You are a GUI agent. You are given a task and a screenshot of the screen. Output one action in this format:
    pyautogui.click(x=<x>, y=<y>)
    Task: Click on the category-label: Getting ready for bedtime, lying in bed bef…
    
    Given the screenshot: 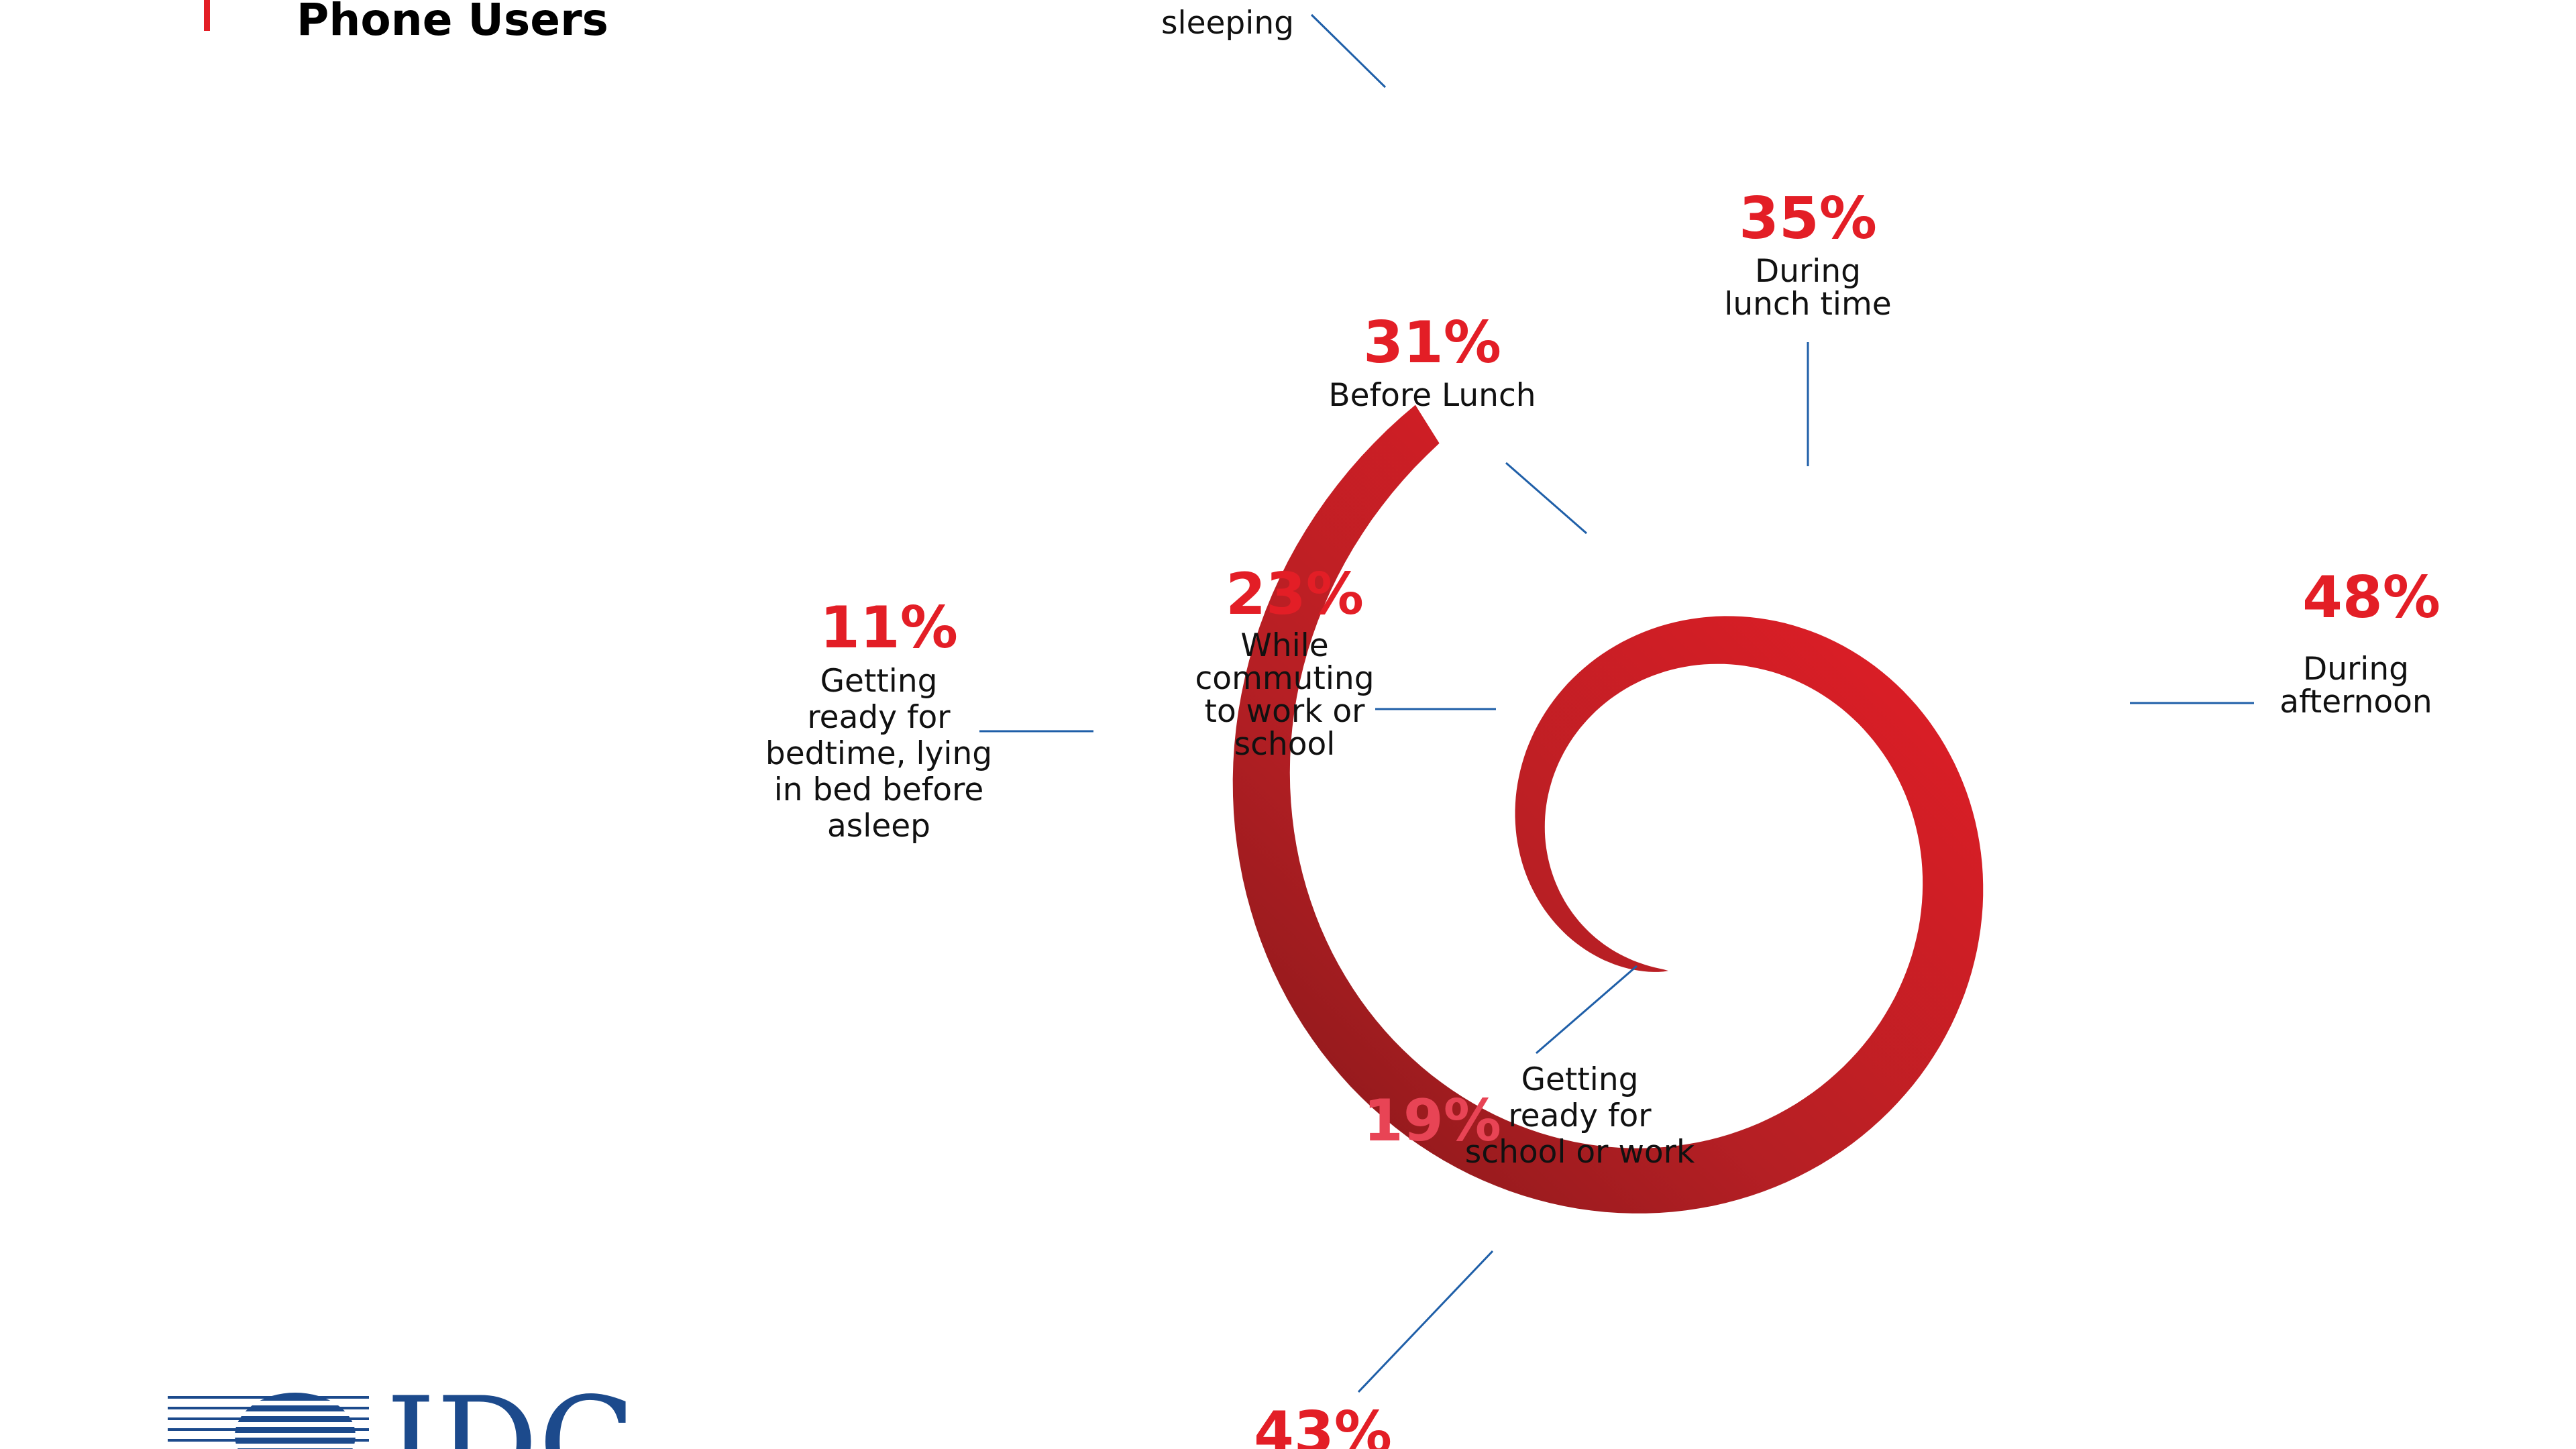 What is the action you would take?
    pyautogui.click(x=878, y=754)
    